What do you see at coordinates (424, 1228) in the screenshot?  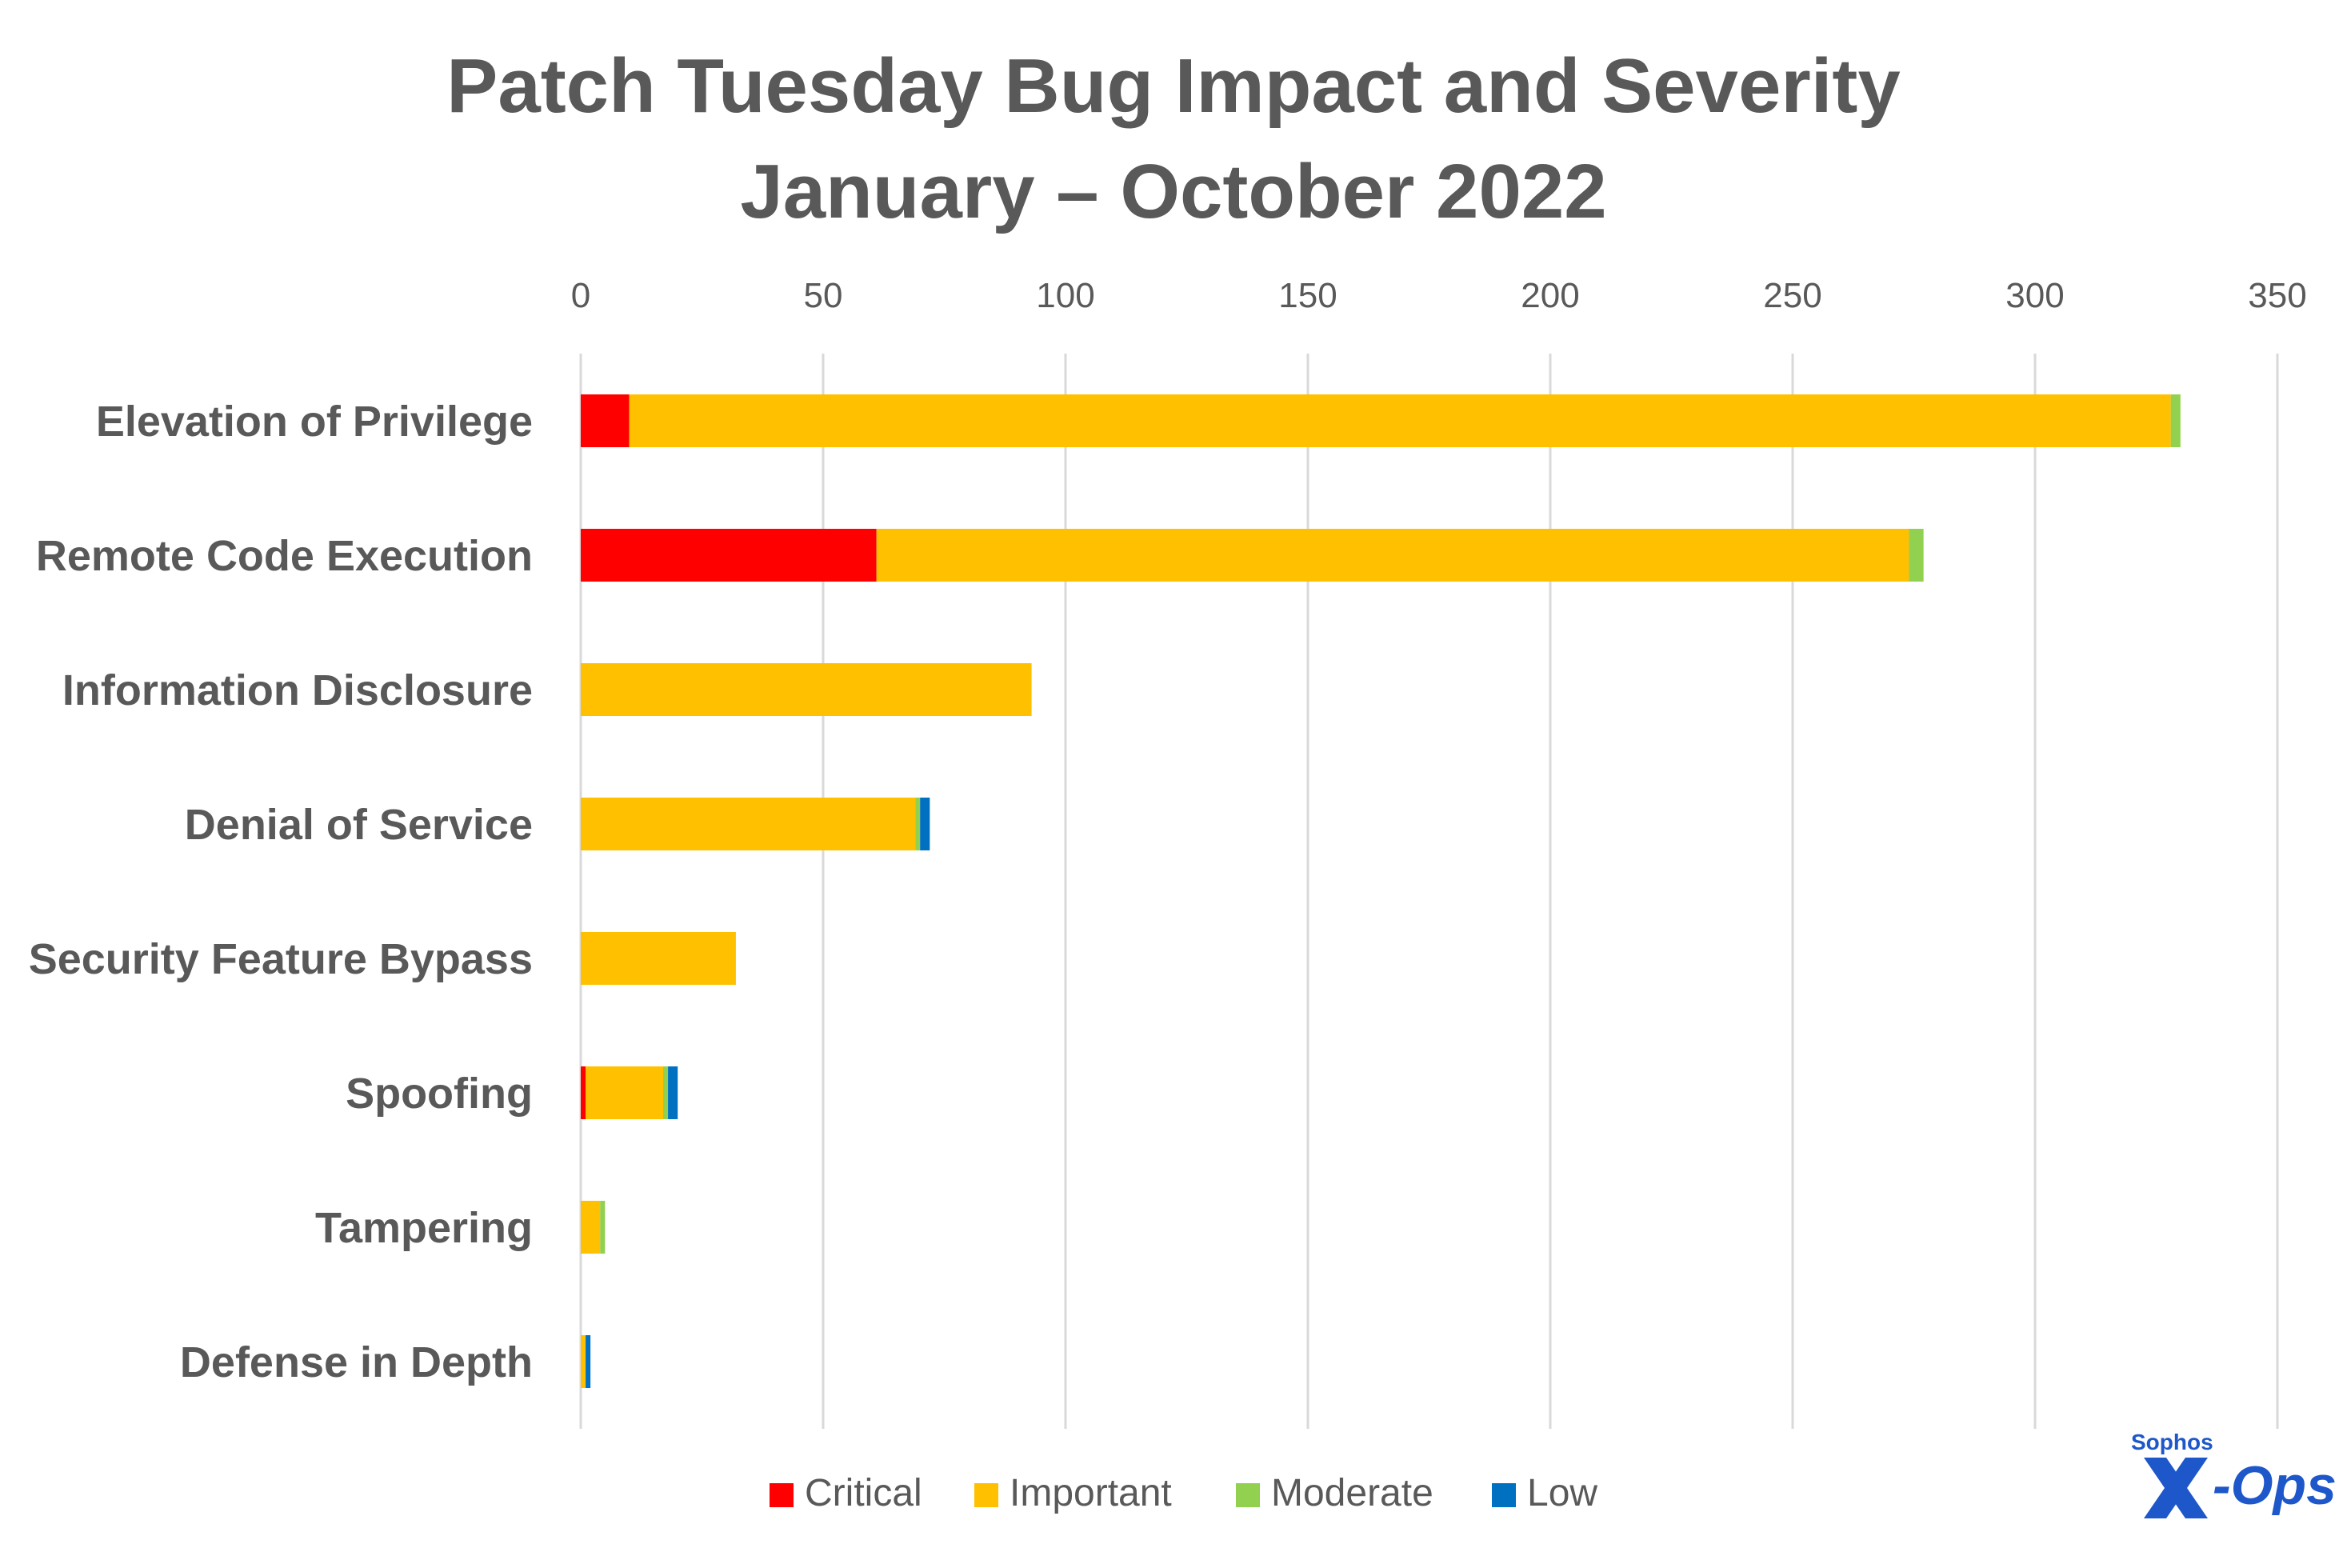 I see `category-label: Tampering` at bounding box center [424, 1228].